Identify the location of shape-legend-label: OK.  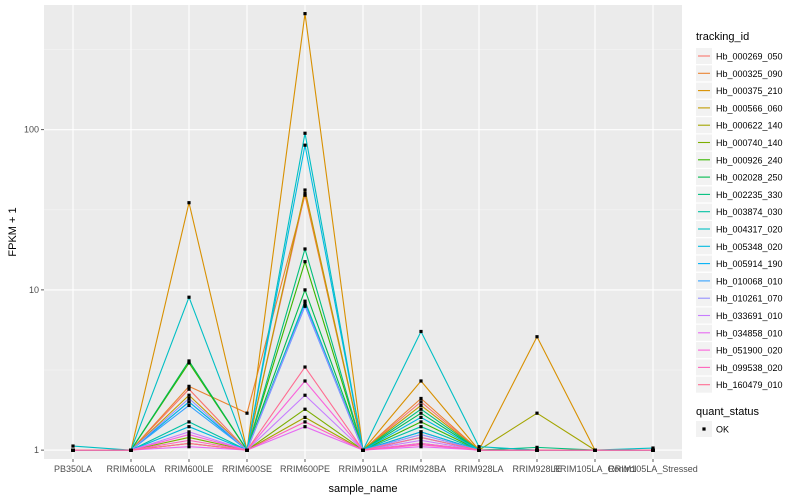
(722, 430).